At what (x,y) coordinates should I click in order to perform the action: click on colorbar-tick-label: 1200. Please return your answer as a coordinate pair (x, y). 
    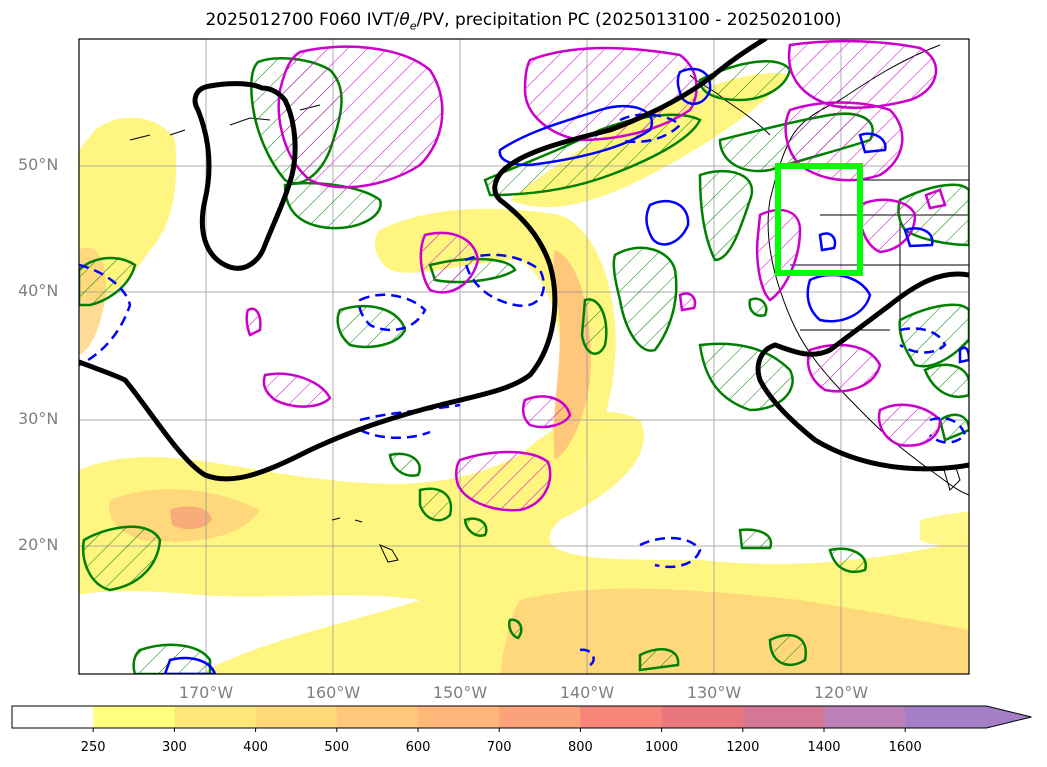
    Looking at the image, I should click on (743, 747).